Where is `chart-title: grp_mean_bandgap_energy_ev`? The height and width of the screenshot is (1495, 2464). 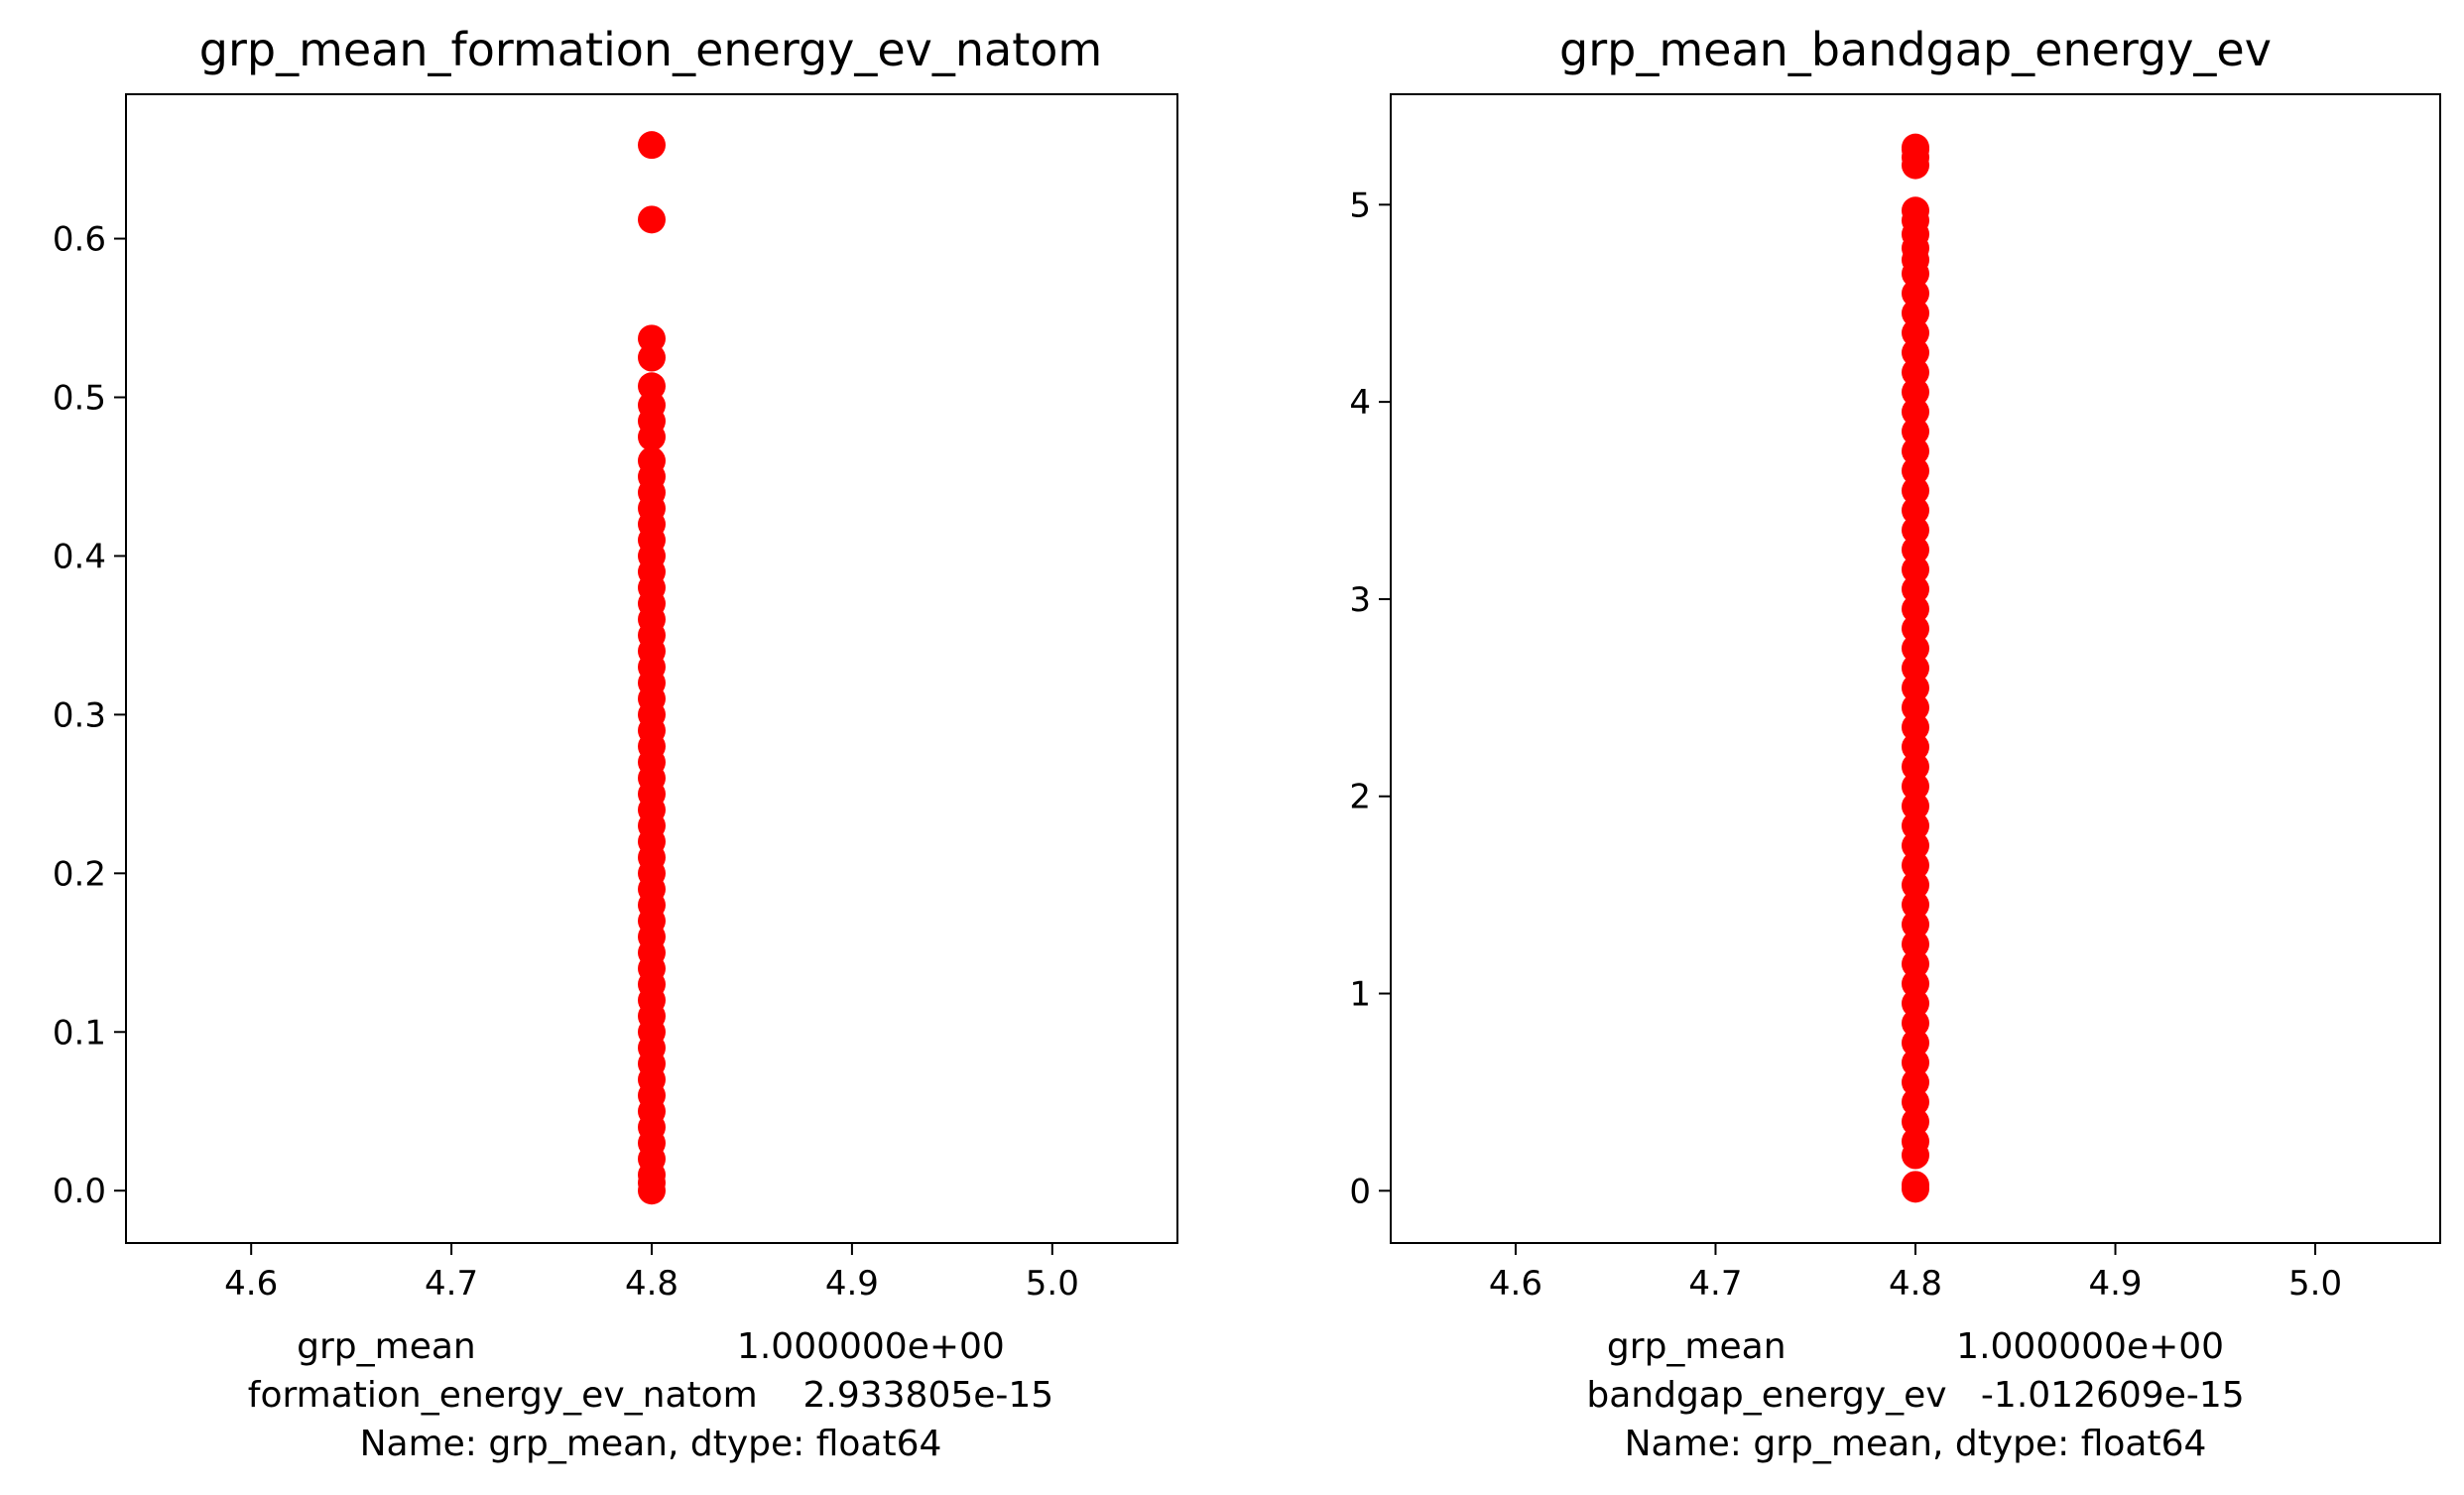
chart-title: grp_mean_bandgap_energy_ev is located at coordinates (1916, 49).